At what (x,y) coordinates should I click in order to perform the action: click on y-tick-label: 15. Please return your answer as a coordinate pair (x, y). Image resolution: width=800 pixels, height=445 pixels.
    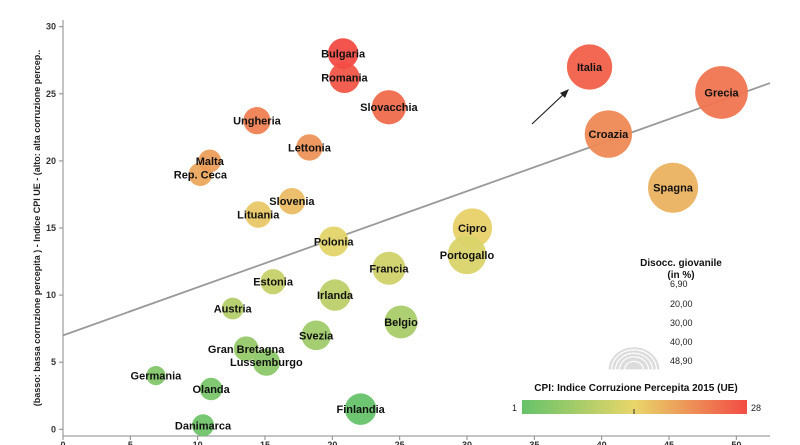
    Looking at the image, I should click on (51, 228).